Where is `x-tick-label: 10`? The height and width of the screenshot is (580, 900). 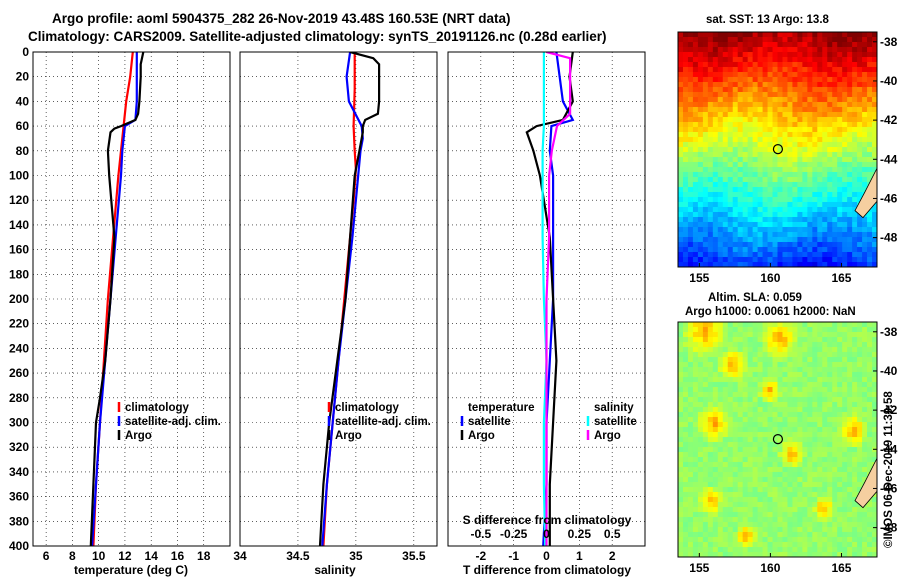
x-tick-label: 10 is located at coordinates (99, 556).